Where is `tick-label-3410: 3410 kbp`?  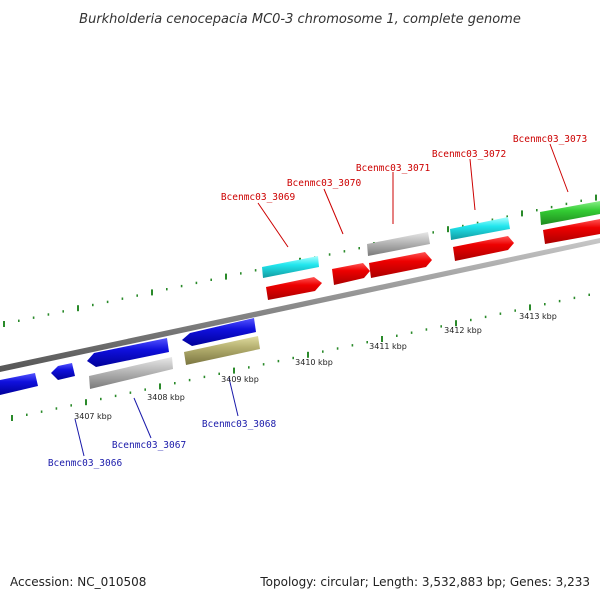 tick-label-3410: 3410 kbp is located at coordinates (314, 362).